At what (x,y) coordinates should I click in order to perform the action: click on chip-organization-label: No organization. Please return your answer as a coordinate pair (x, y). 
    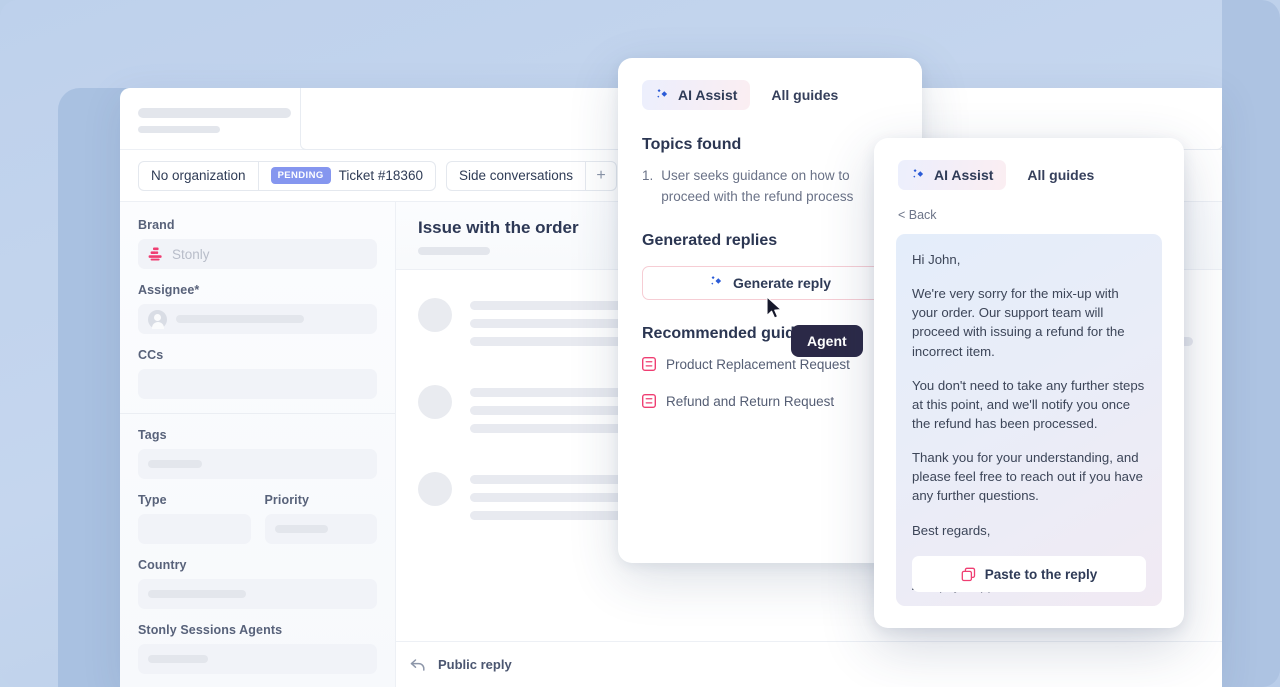
    Looking at the image, I should click on (198, 175).